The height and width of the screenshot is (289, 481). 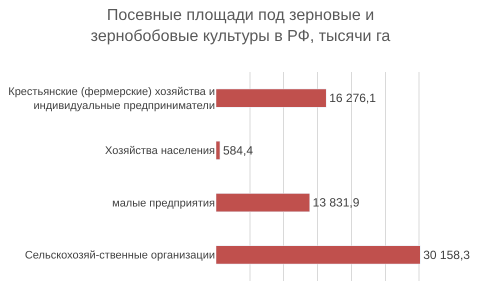 I want to click on y-tick-label: Крестьянские (фермерские) хозяйства и индивидуальные предприниматели, so click(x=111, y=99).